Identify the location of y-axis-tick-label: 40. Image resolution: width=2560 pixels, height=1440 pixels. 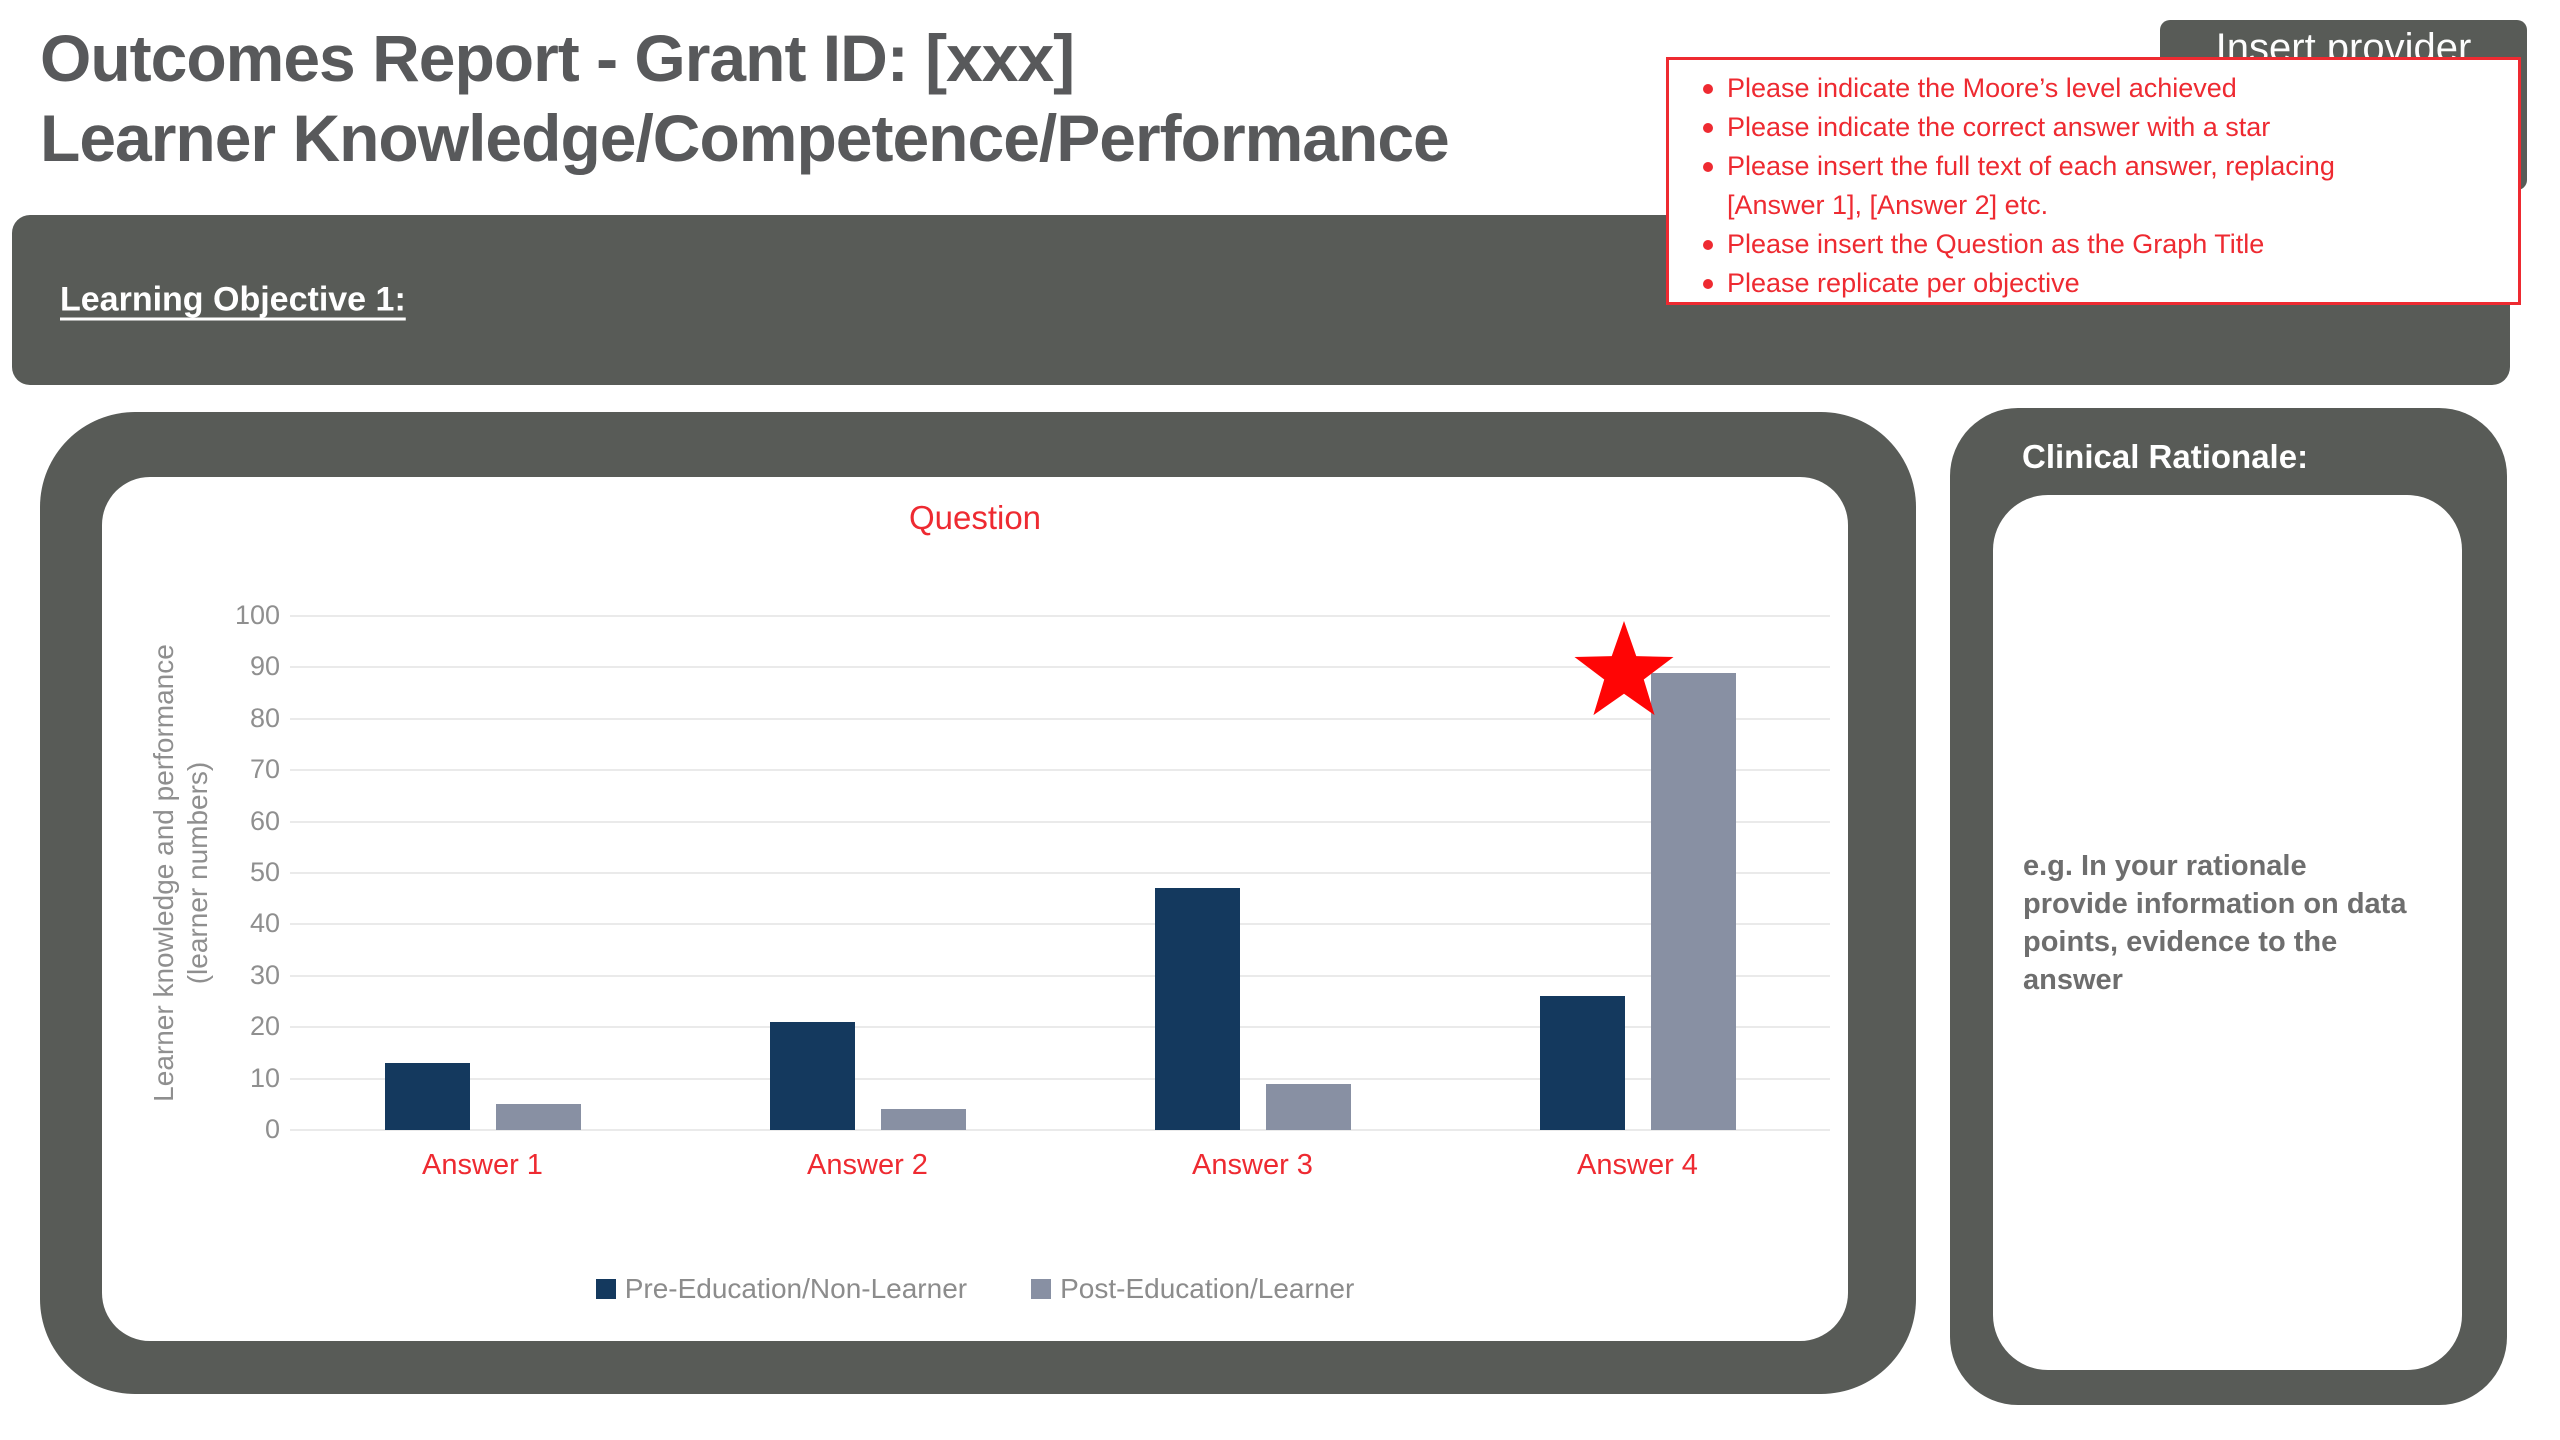
(264, 923).